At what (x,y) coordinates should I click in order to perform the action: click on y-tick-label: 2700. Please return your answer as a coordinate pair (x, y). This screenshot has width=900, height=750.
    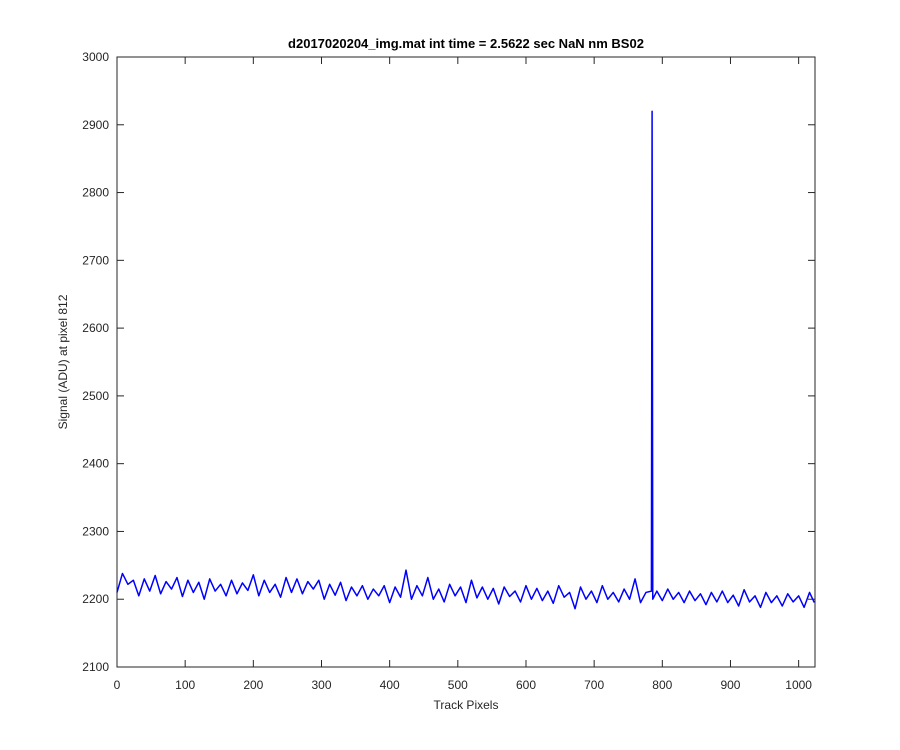
    Looking at the image, I should click on (95, 260).